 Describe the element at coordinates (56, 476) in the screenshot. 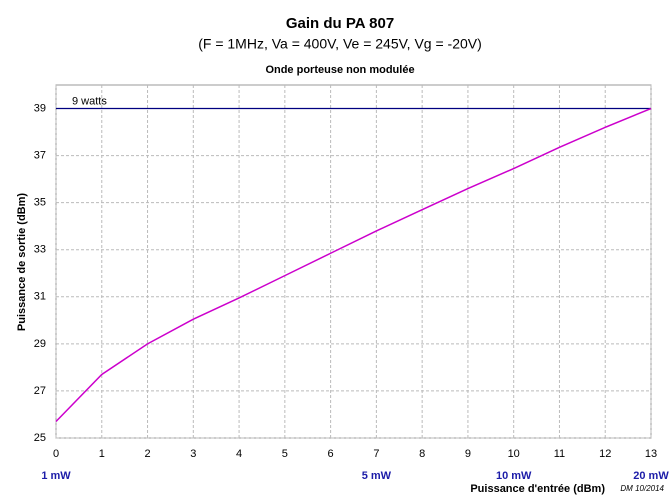

I see `x2-tick-label: 1 mW` at that location.